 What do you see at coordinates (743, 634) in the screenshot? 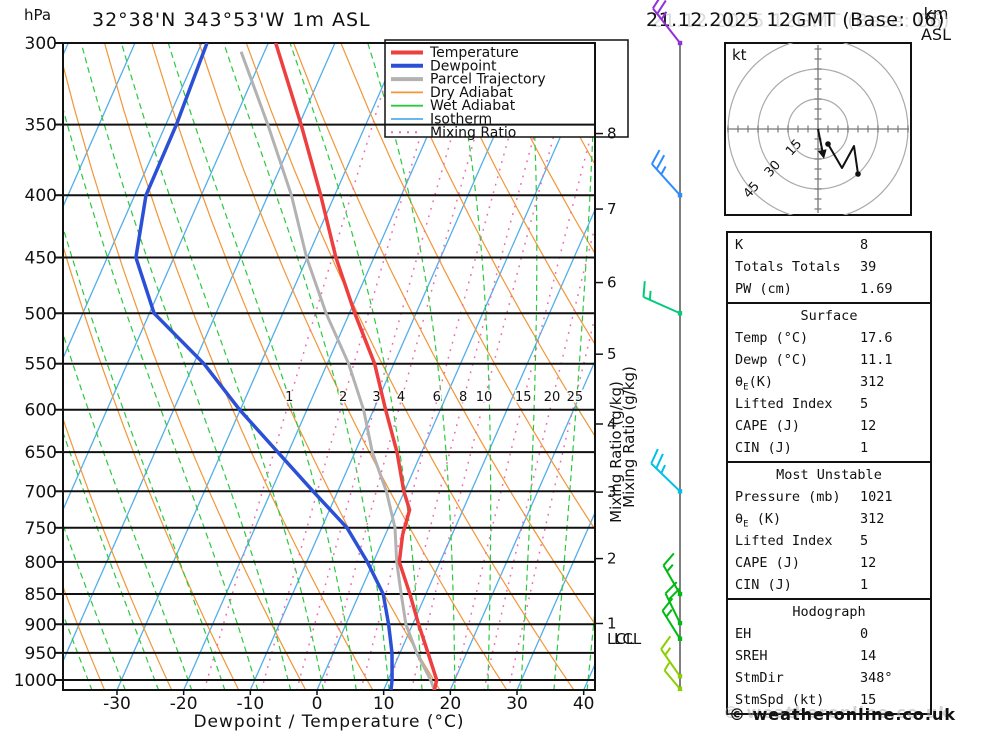
I see `table-row-label: EH` at bounding box center [743, 634].